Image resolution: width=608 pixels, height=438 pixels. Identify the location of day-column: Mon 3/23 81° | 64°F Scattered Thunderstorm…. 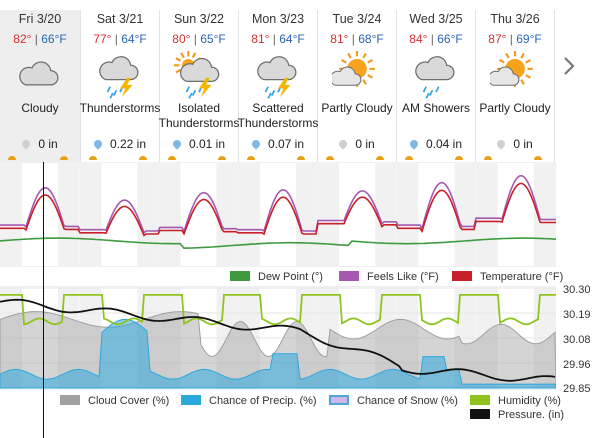
(278, 86).